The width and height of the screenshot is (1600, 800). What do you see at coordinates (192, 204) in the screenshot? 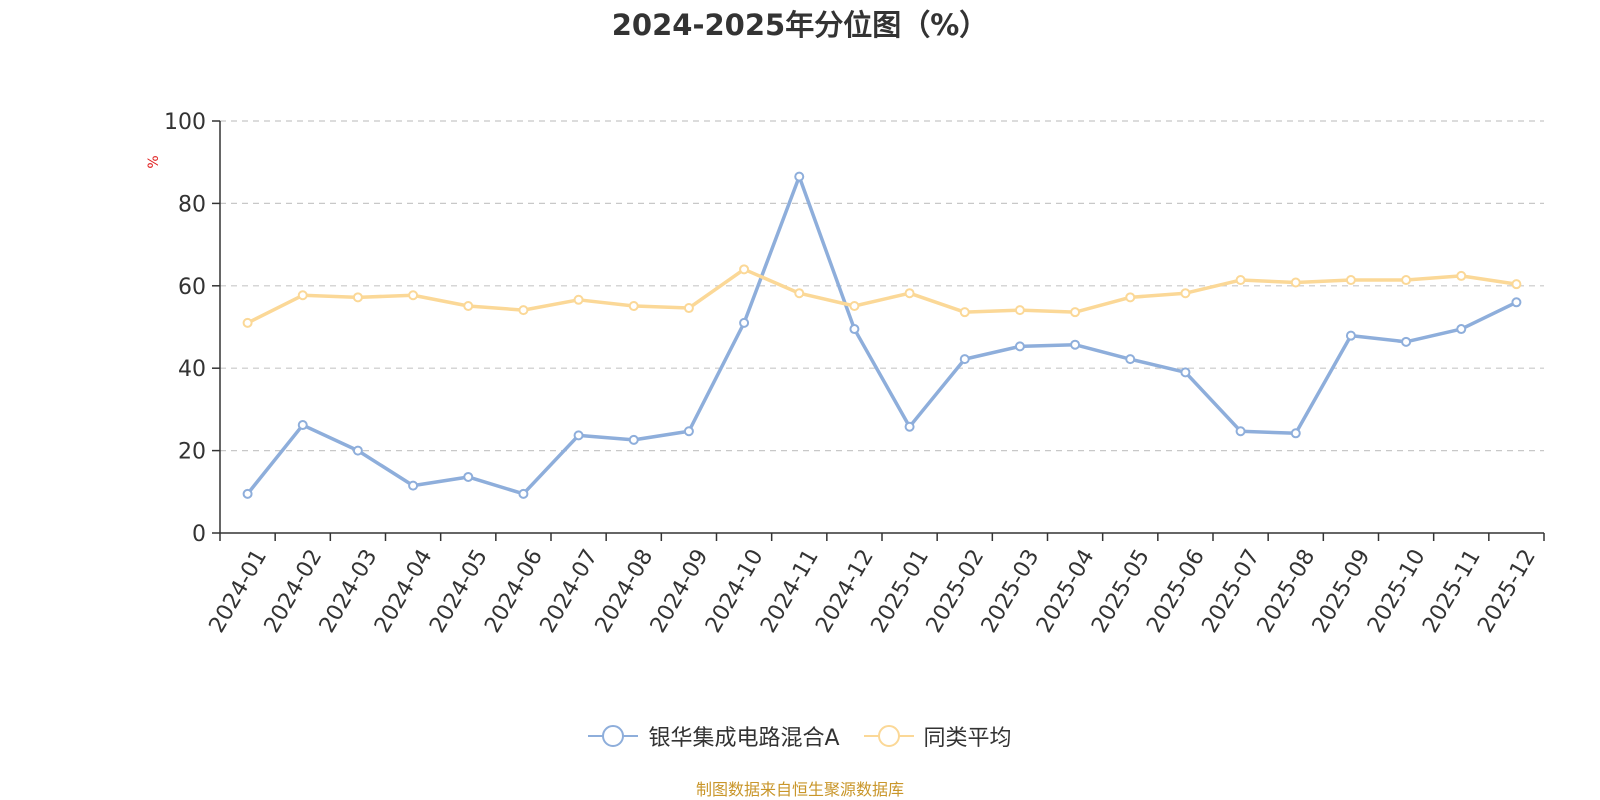
I see `y-tick-label: 80` at bounding box center [192, 204].